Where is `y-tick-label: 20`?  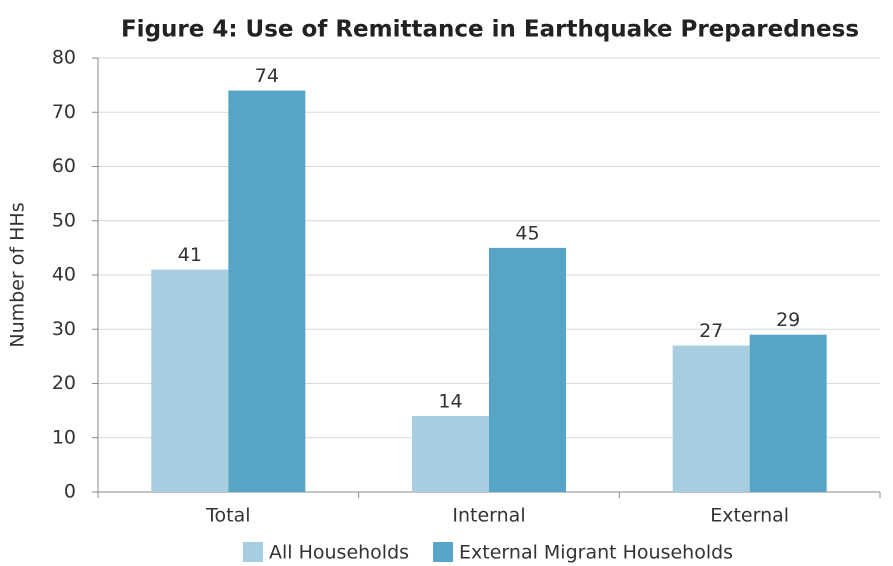 y-tick-label: 20 is located at coordinates (64, 383).